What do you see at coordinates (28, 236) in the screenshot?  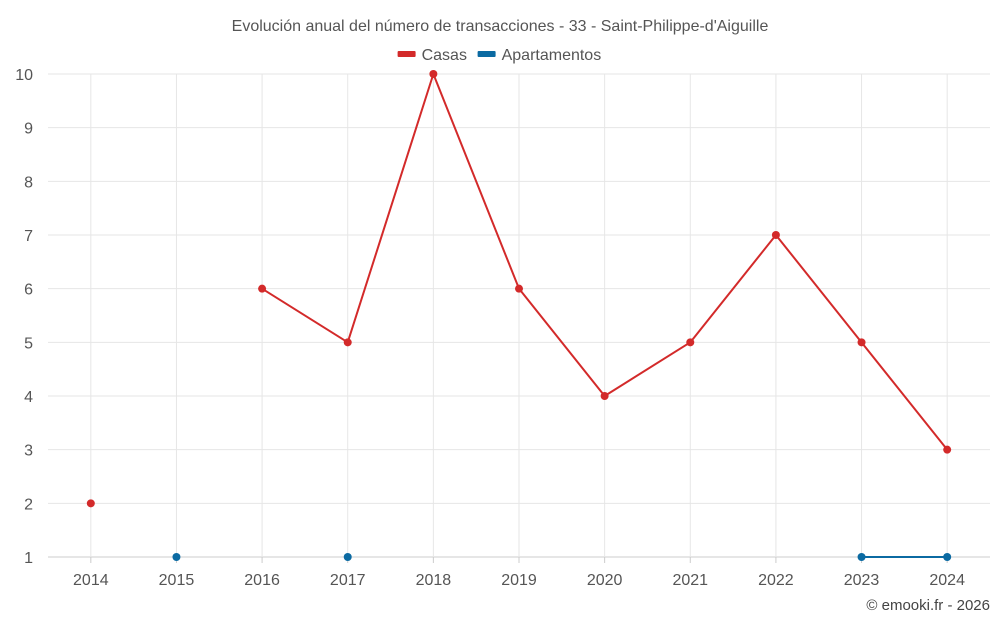 I see `y-tick-label: 7` at bounding box center [28, 236].